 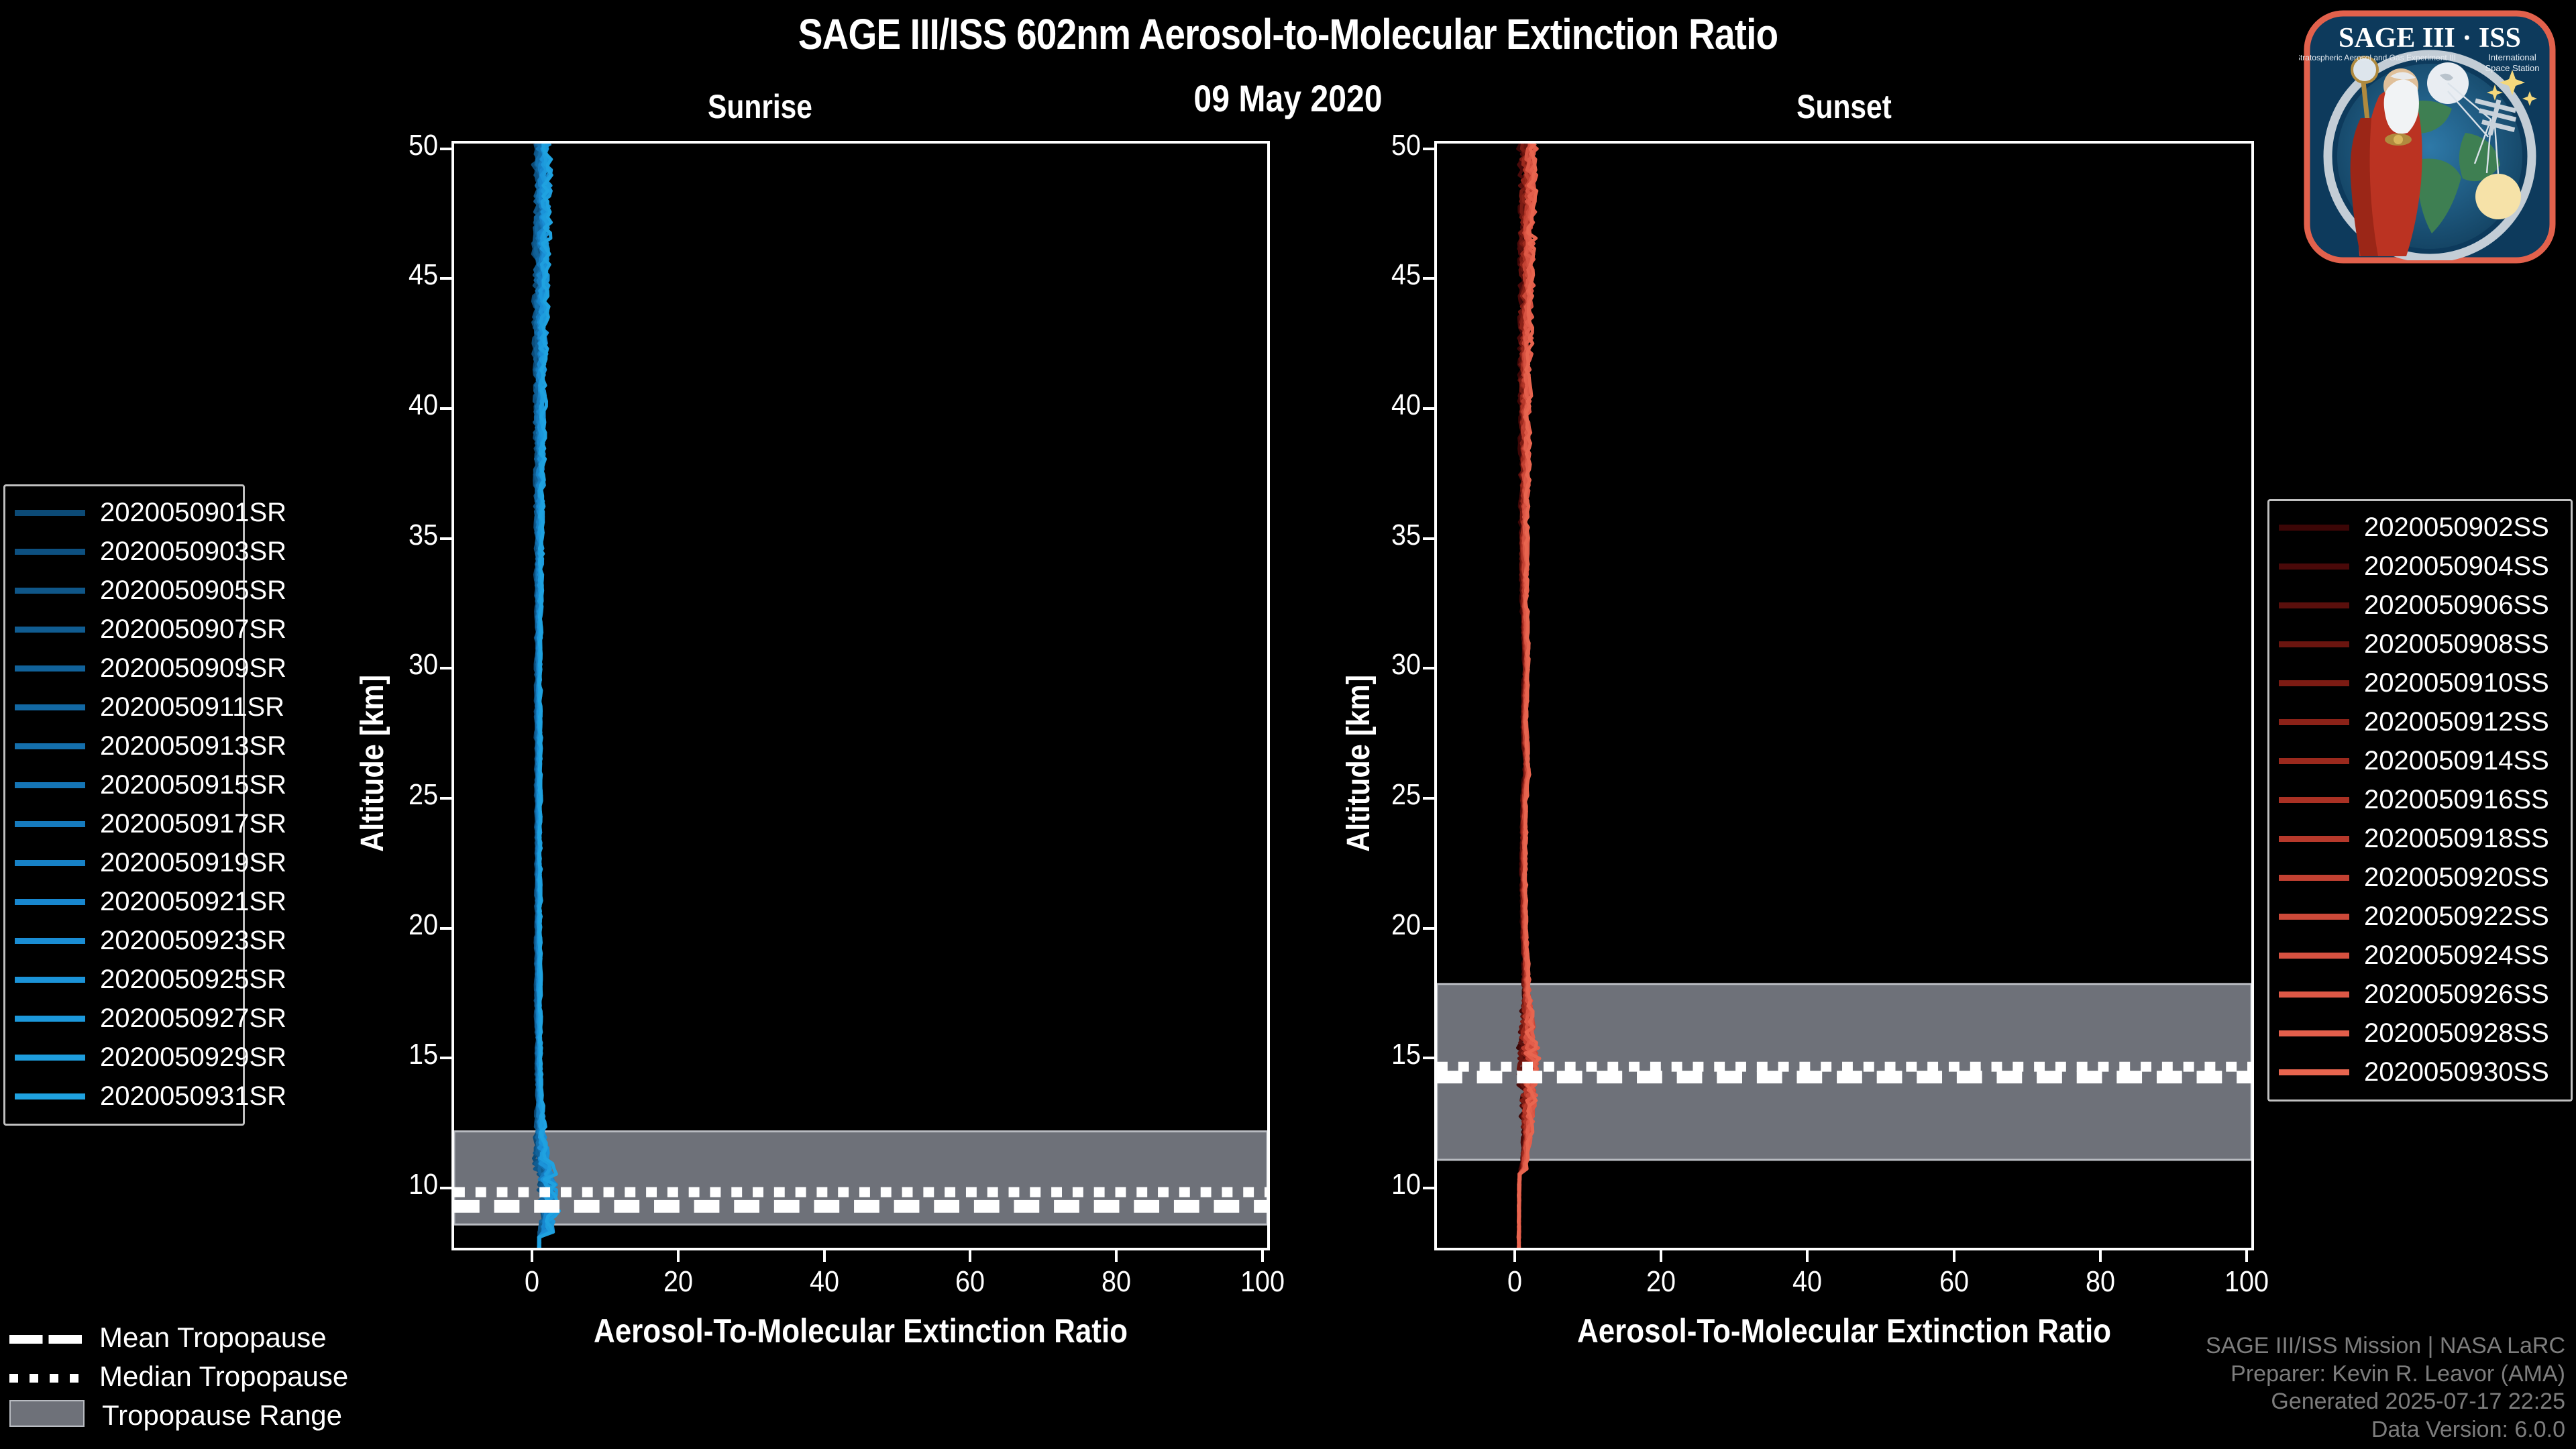 I want to click on y-tick-label: 40, so click(x=1406, y=404).